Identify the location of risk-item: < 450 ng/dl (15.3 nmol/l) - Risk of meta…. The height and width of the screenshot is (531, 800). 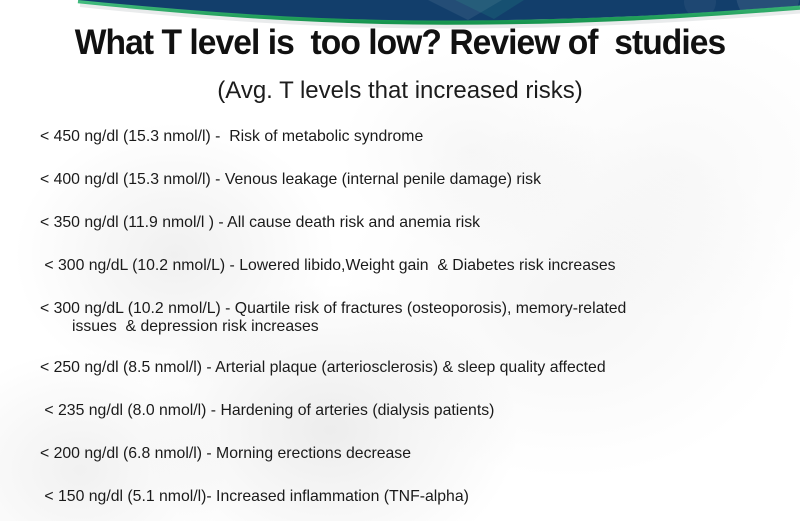
(405, 137).